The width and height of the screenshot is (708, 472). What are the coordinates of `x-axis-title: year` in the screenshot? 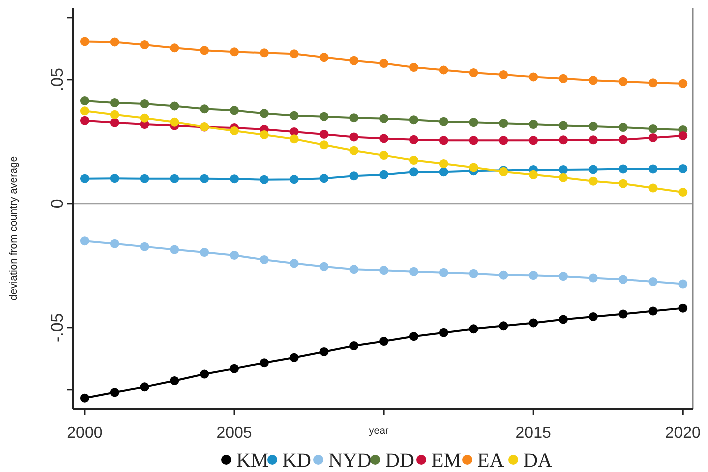 It's located at (379, 431).